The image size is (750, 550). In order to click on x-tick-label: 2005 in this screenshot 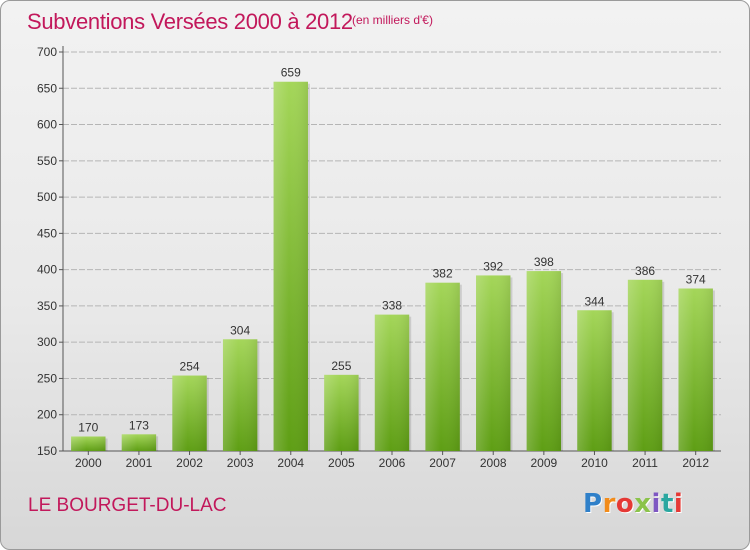, I will do `click(341, 463)`.